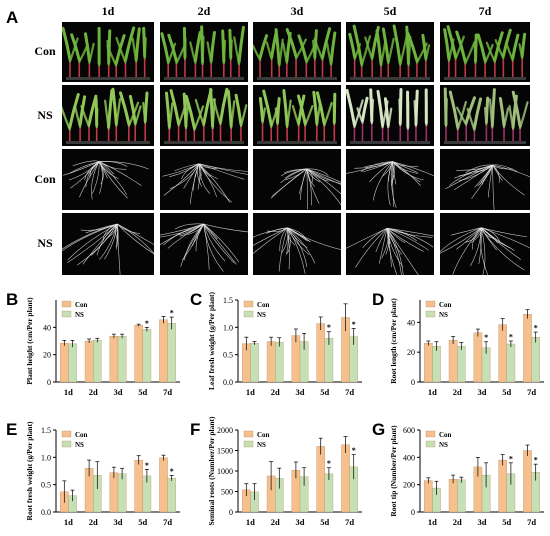 The width and height of the screenshot is (550, 536). Describe the element at coordinates (485, 11) in the screenshot. I see `column-label-7d: 7d` at that location.